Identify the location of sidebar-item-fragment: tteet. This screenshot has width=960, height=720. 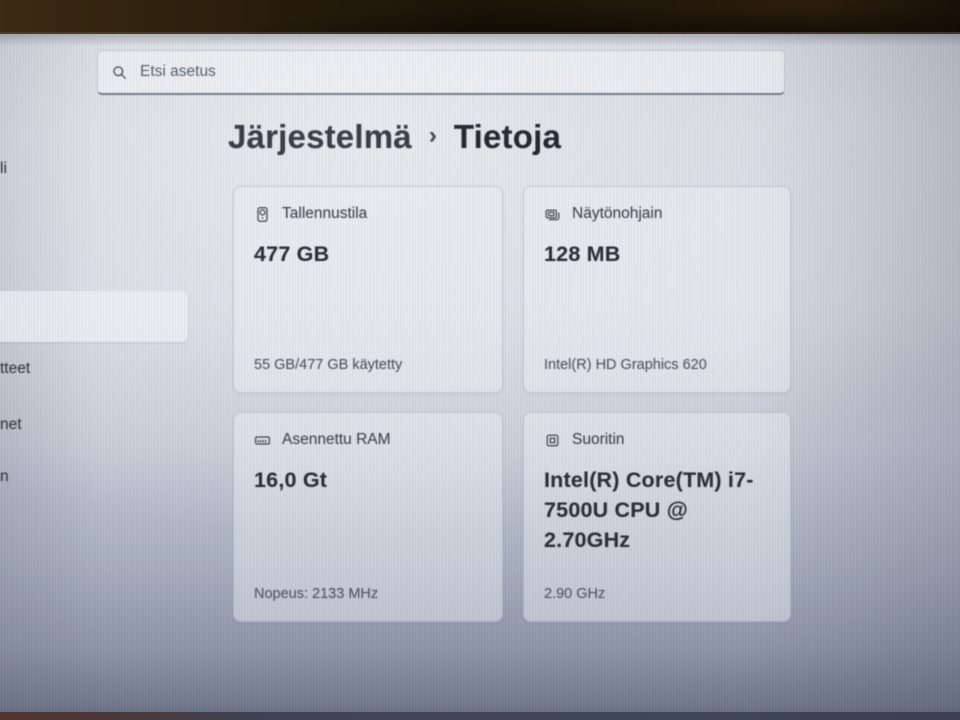
(15, 368).